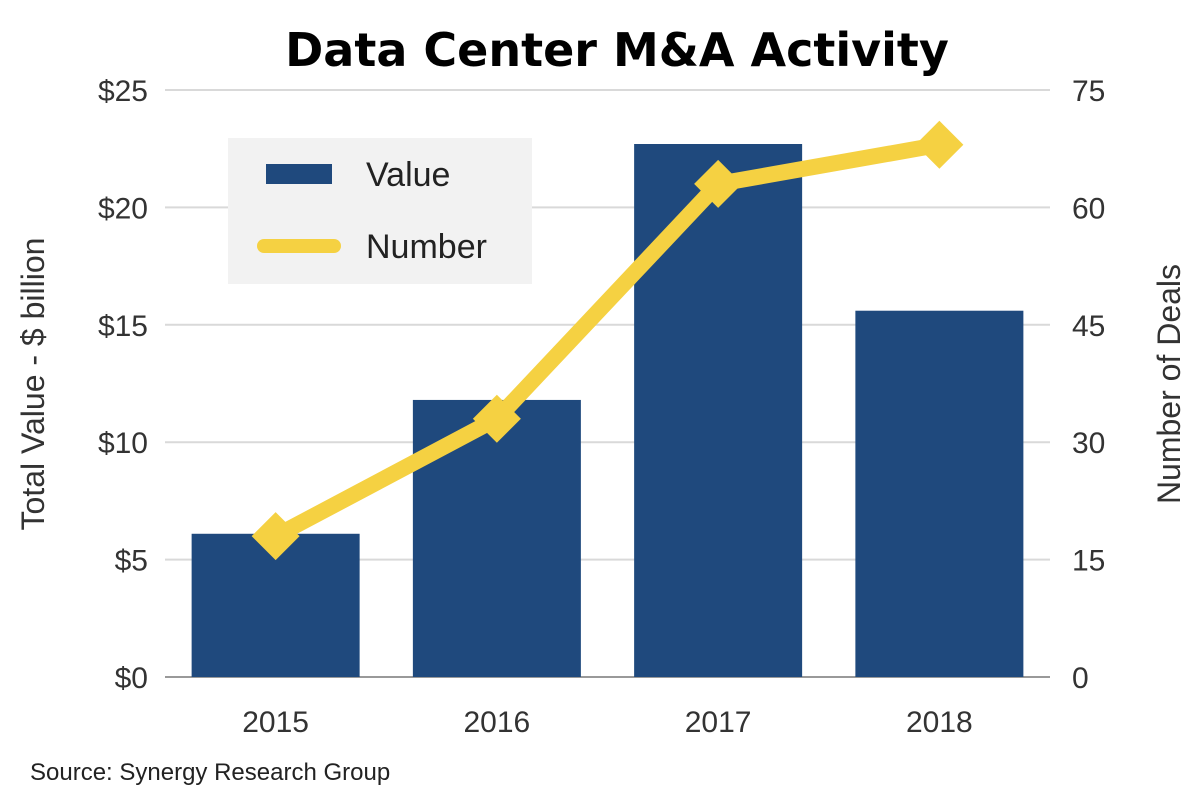 The image size is (1200, 793). What do you see at coordinates (131, 678) in the screenshot?
I see `y-tick-label: $0` at bounding box center [131, 678].